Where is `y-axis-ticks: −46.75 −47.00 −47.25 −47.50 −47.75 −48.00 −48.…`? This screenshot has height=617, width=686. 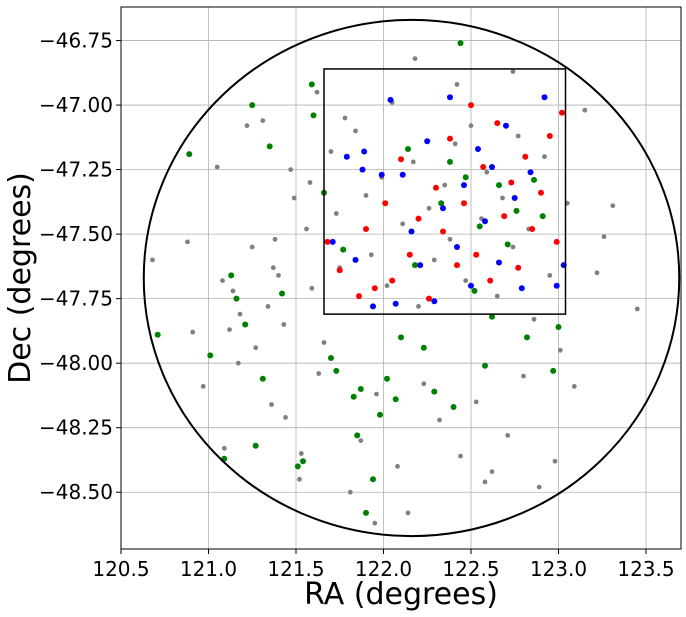 y-axis-ticks: −46.75 −47.00 −47.25 −47.50 −47.75 −48.00 −48.… is located at coordinates (80, 266).